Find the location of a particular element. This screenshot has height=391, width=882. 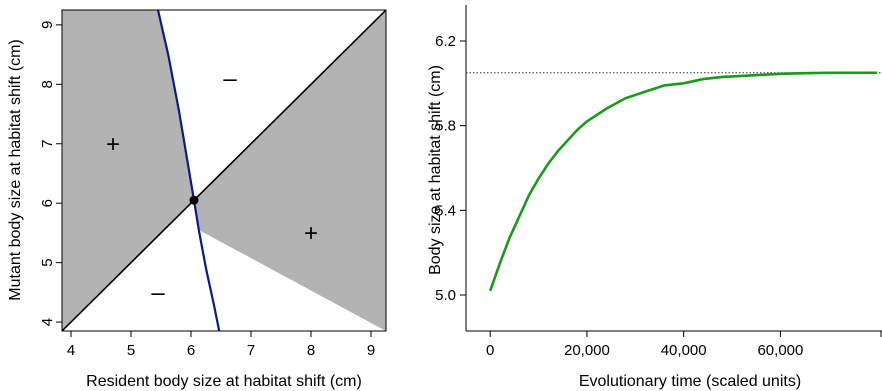

trajectory-x-tick-label: 60,000 is located at coordinates (780, 350).